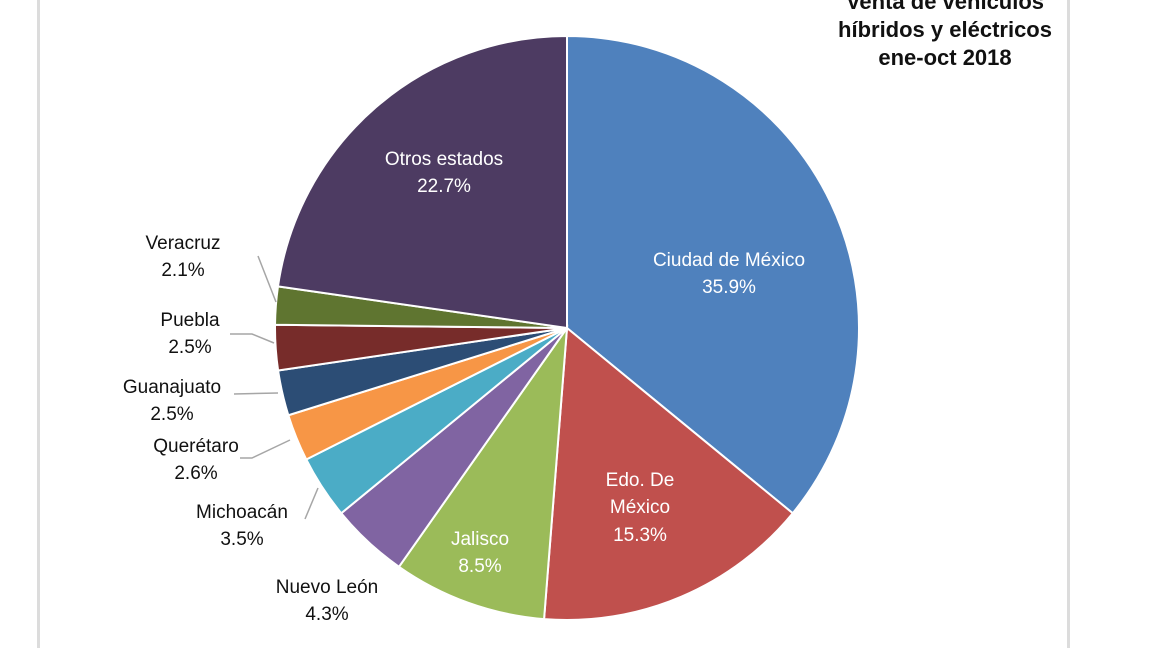  I want to click on slice-value-5: 2.6%, so click(195, 473).